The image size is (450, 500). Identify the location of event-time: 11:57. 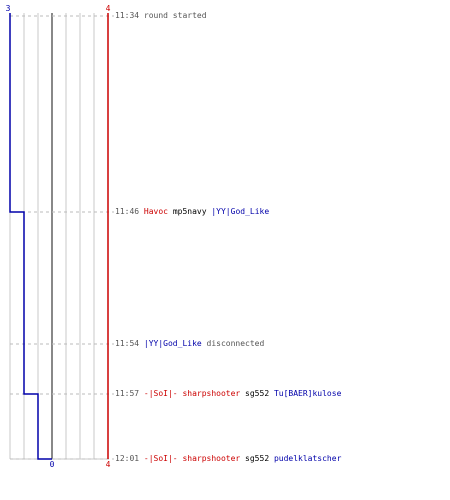
(129, 393).